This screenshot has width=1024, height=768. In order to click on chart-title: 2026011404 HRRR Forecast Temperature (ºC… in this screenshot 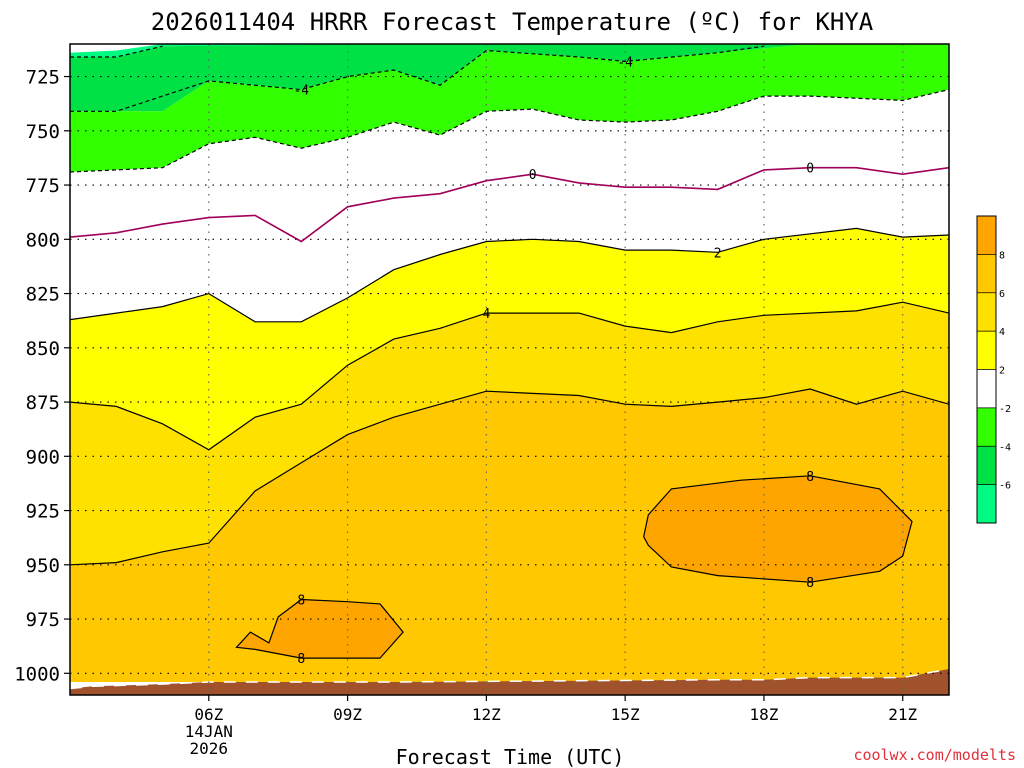, I will do `click(512, 22)`.